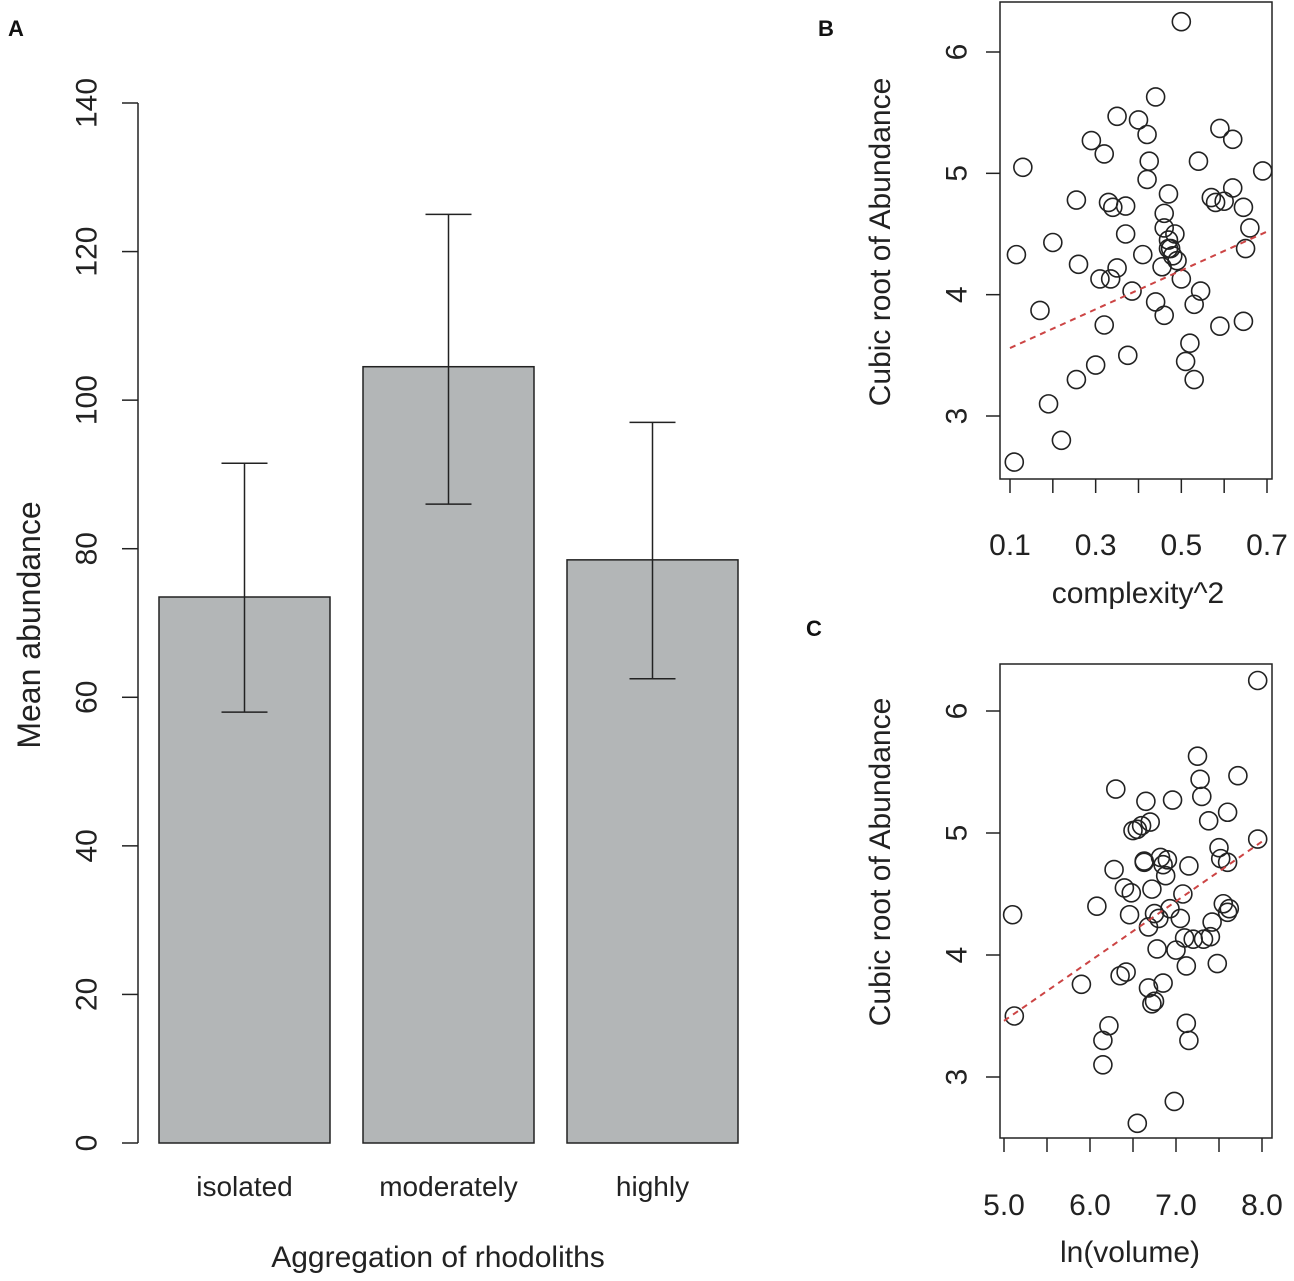 The image size is (1294, 1281). Describe the element at coordinates (87, 252) in the screenshot. I see `y-tick-label: 120` at that location.